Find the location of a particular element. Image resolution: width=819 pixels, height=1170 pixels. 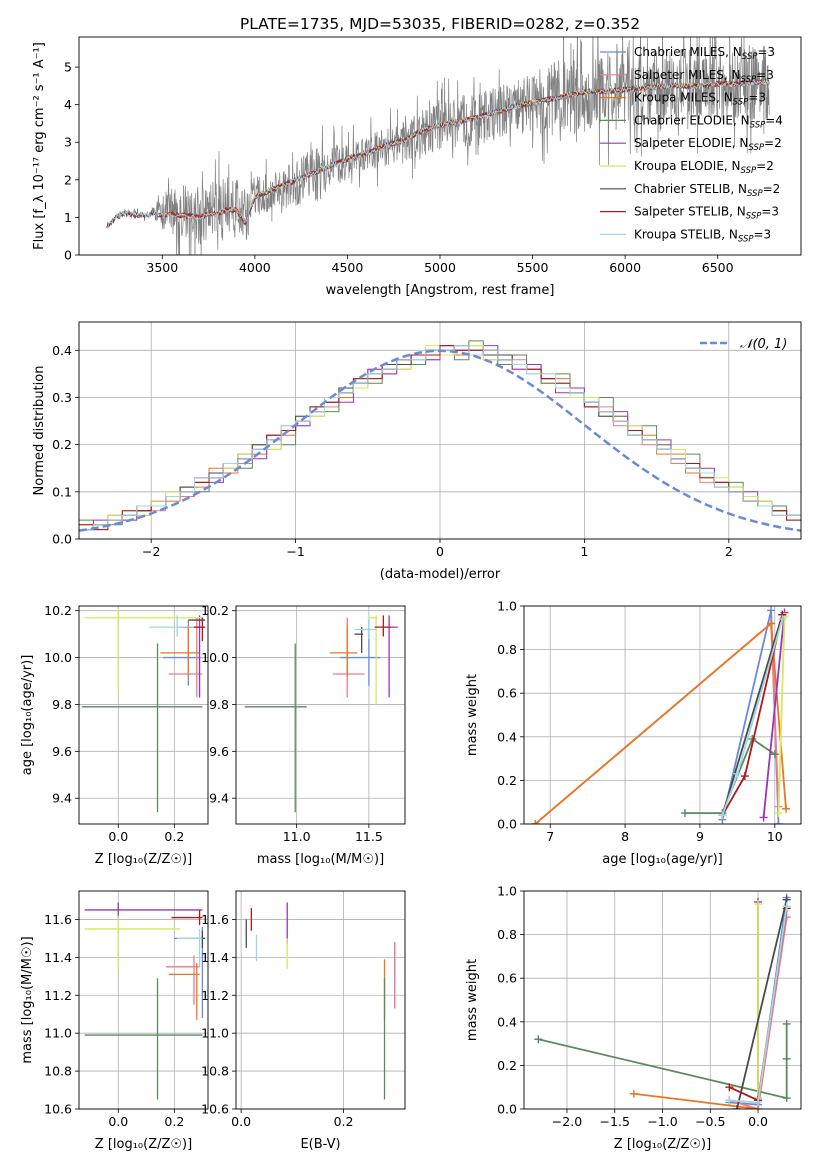

x-tick-label: 6500 is located at coordinates (718, 267).